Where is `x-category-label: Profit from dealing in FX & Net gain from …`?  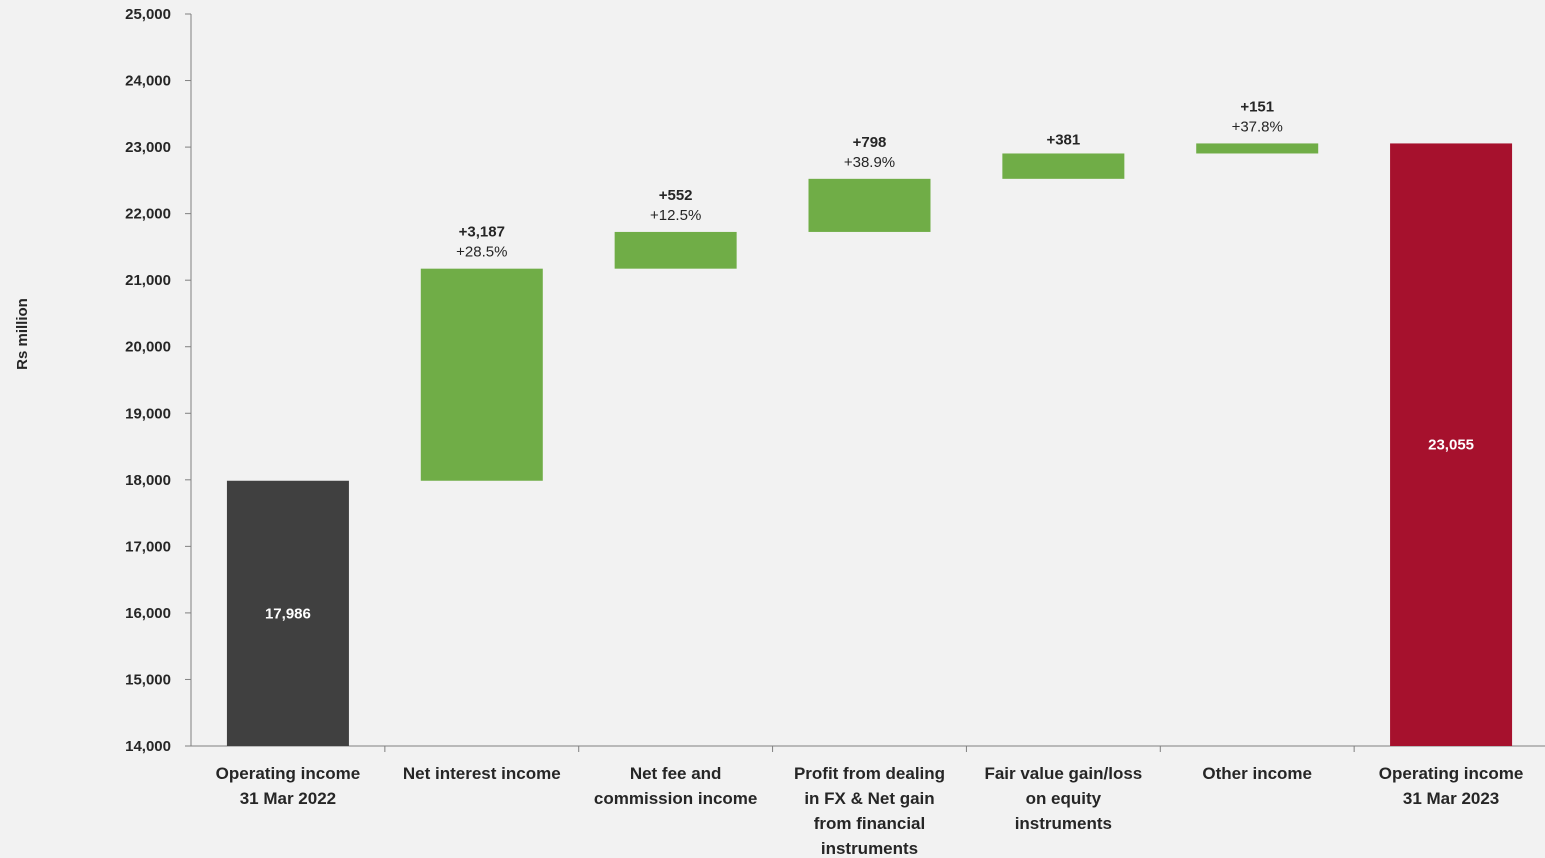 x-category-label: Profit from dealing in FX & Net gain from … is located at coordinates (869, 811).